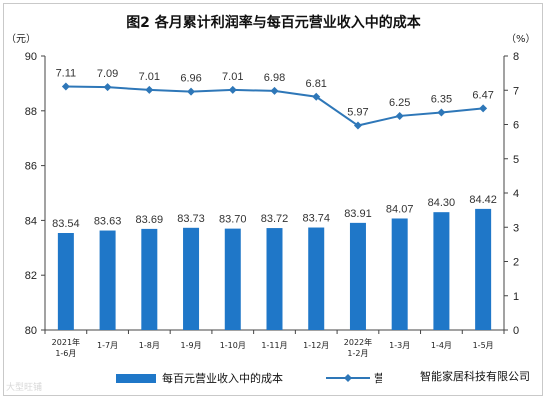  Describe the element at coordinates (483, 200) in the screenshot. I see `bar-value-label: 84.42` at that location.